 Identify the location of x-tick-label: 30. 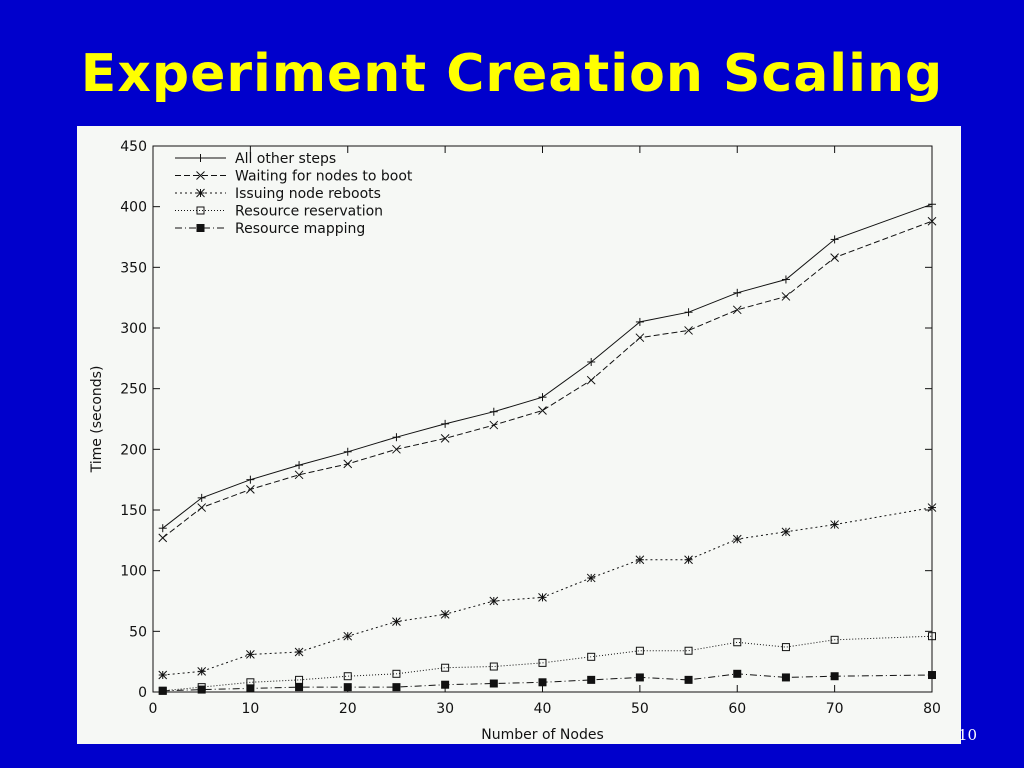
(445, 709).